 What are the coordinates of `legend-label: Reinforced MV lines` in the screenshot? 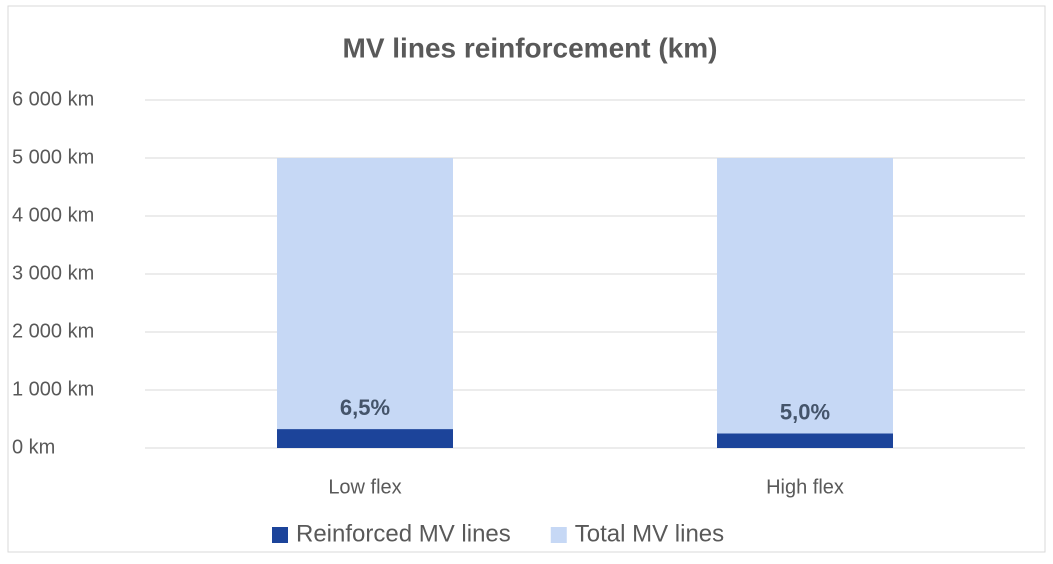 It's located at (403, 533).